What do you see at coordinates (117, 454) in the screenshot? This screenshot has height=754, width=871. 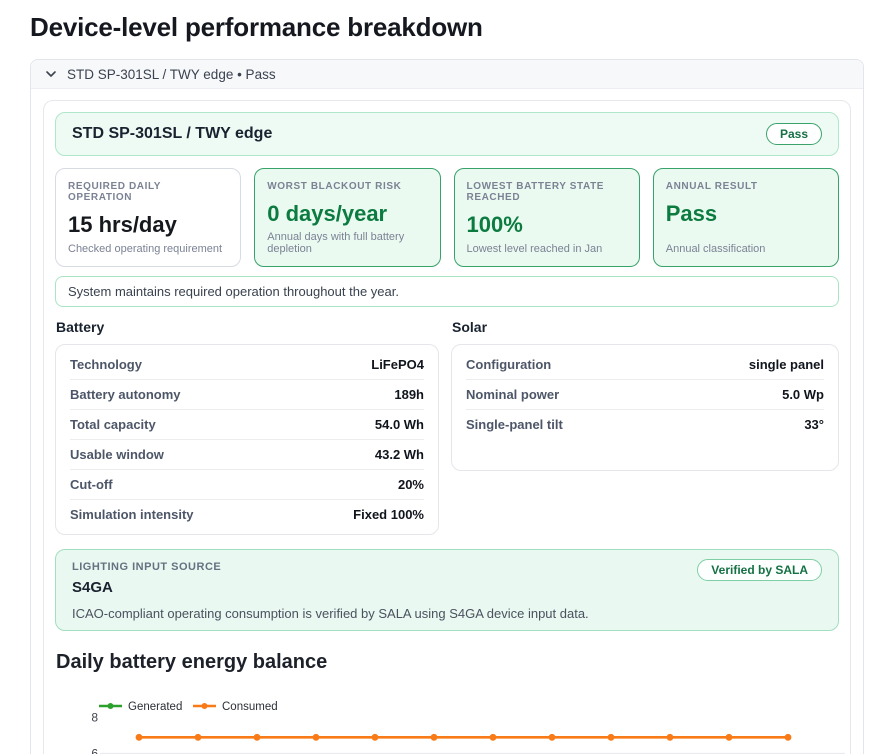 I see `row-label: Usable window` at bounding box center [117, 454].